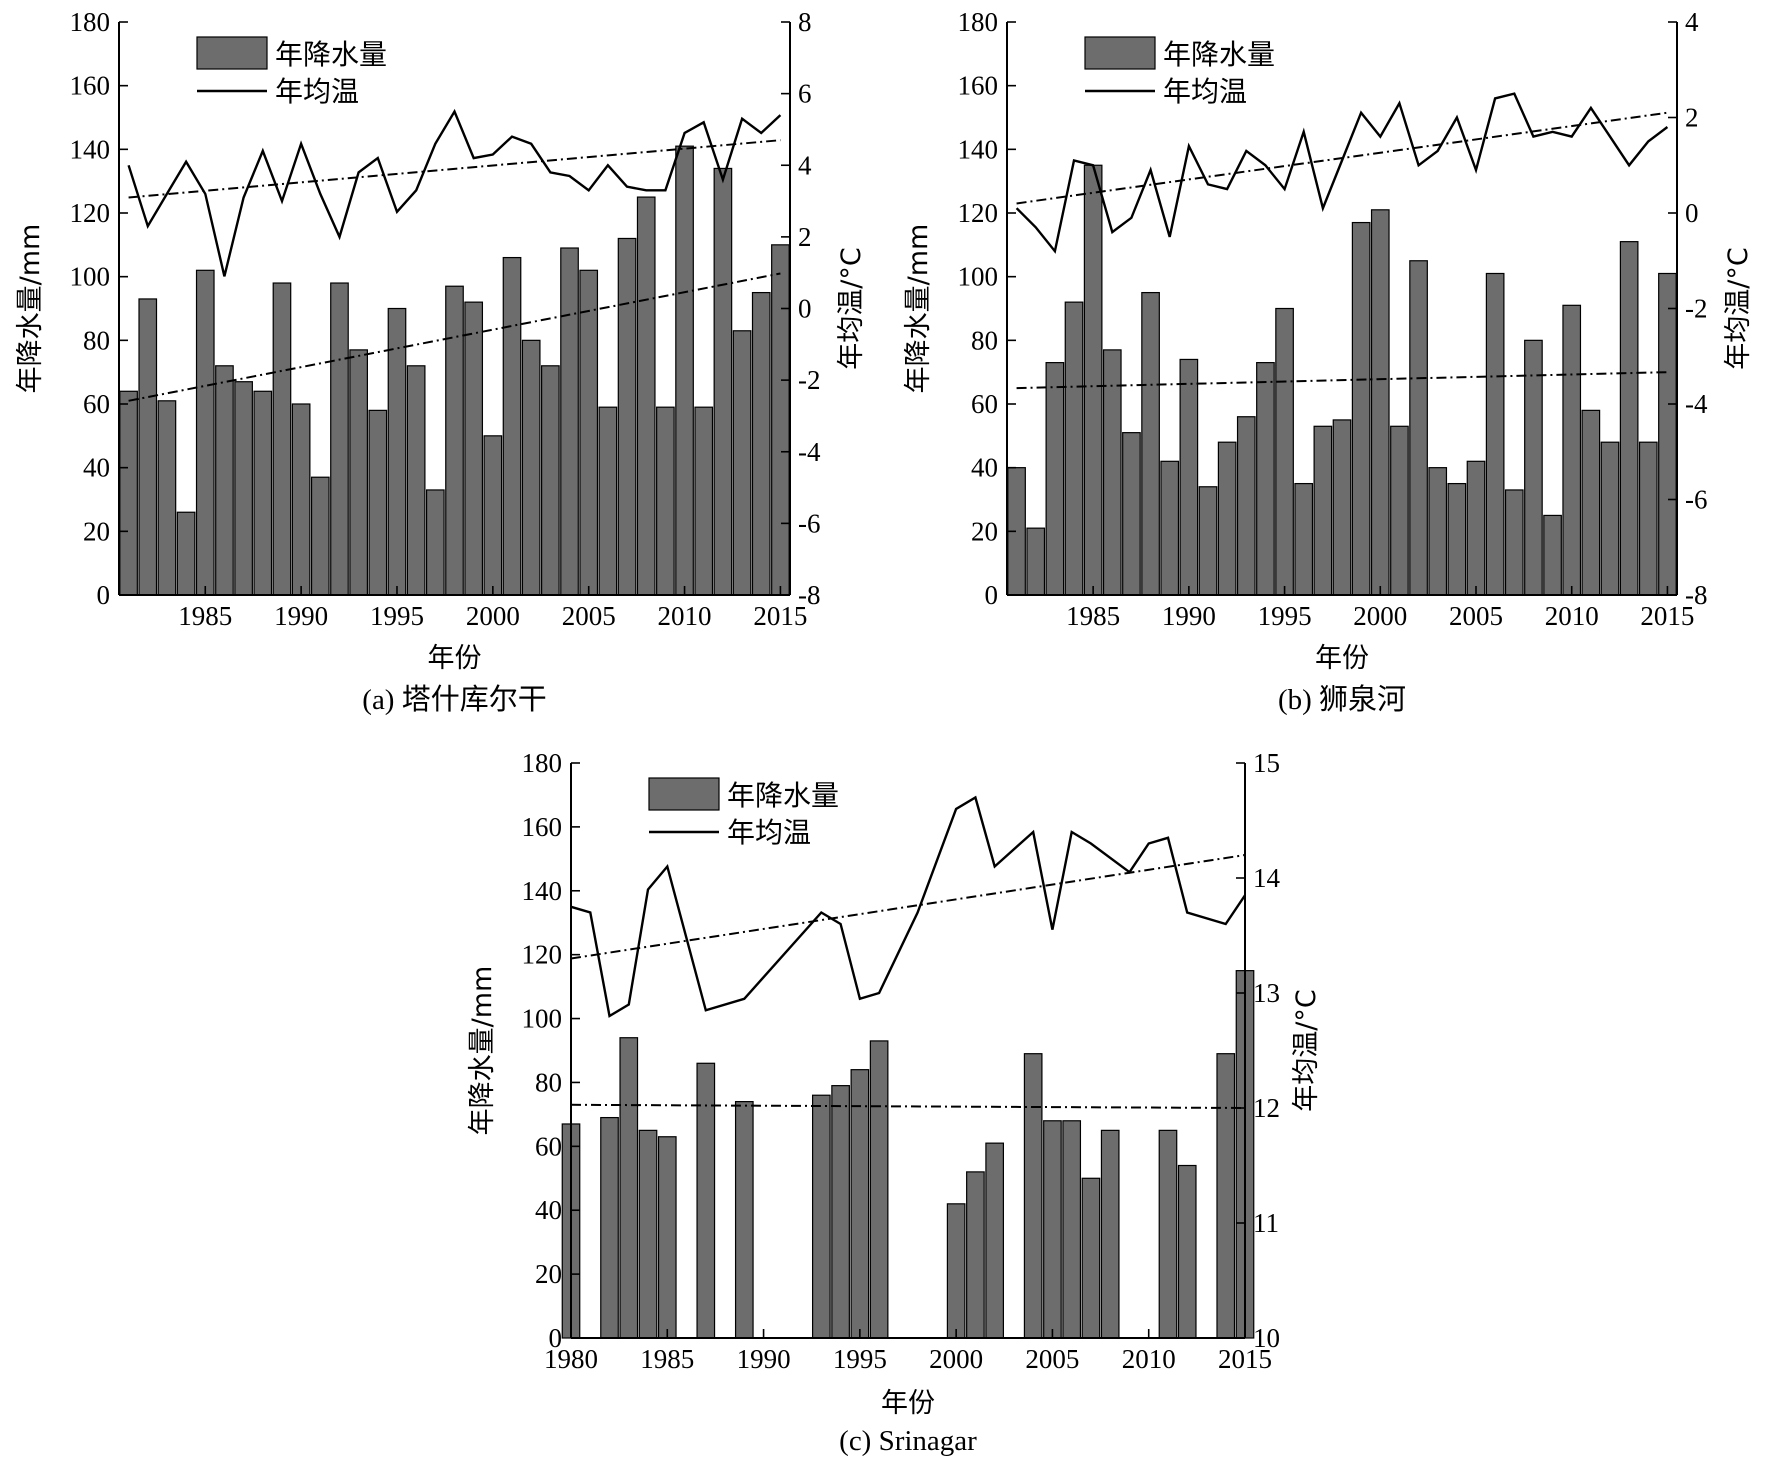 The height and width of the screenshot is (1461, 1772). I want to click on y2-axis-label: 年均温/°C, so click(1738, 308).